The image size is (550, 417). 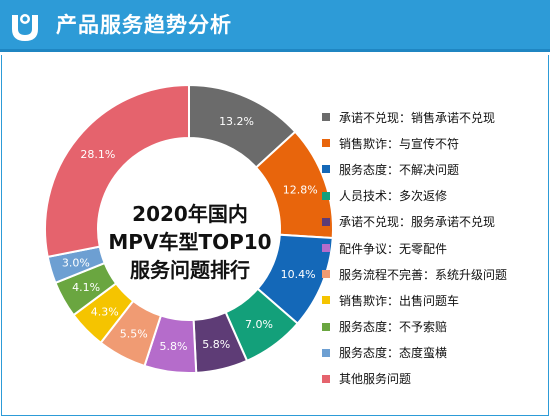 I want to click on legend-item-6: 配件争议：无零配件, so click(x=435, y=248).